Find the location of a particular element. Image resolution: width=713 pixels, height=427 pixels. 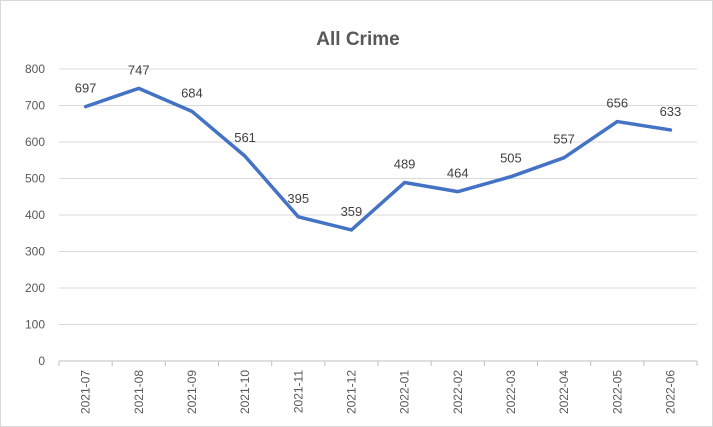

x-tick-label: 2022-02 is located at coordinates (458, 392).